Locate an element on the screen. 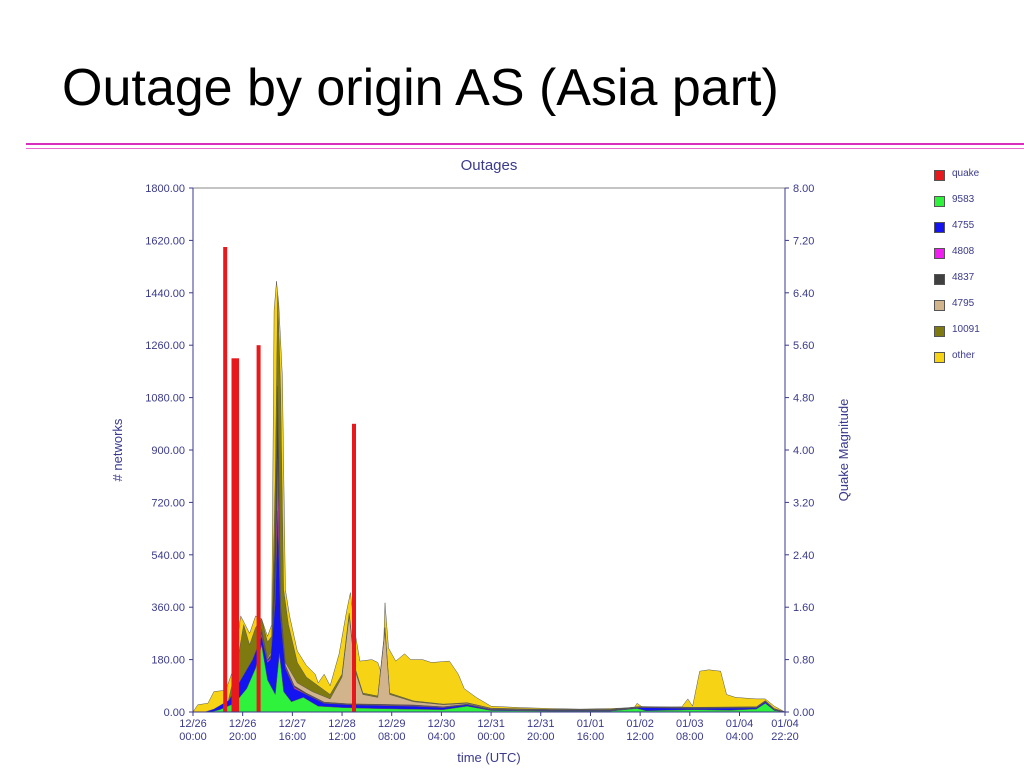 The image size is (1024, 768). legend-label: 10091 is located at coordinates (966, 329).